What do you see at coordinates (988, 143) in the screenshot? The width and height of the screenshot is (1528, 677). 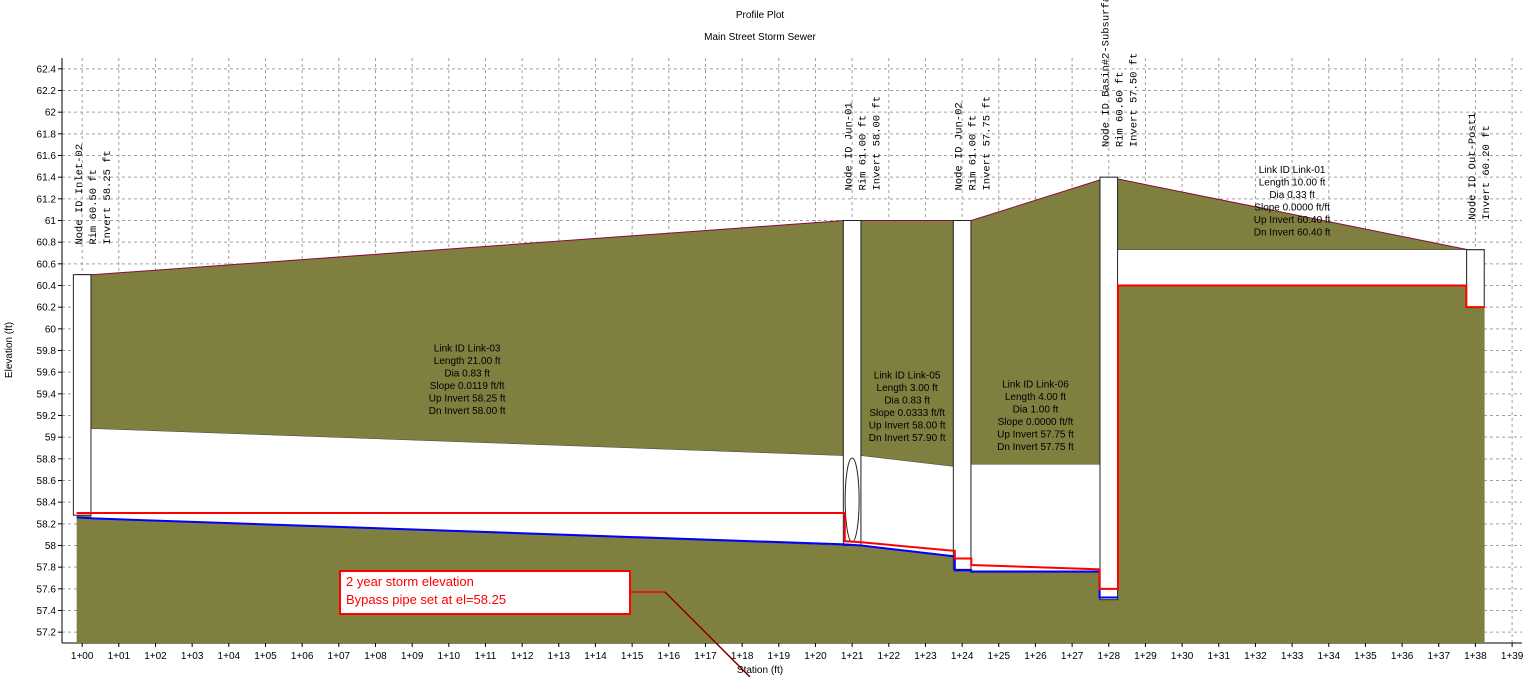 I see `node-label: Invert 57.75 ft` at bounding box center [988, 143].